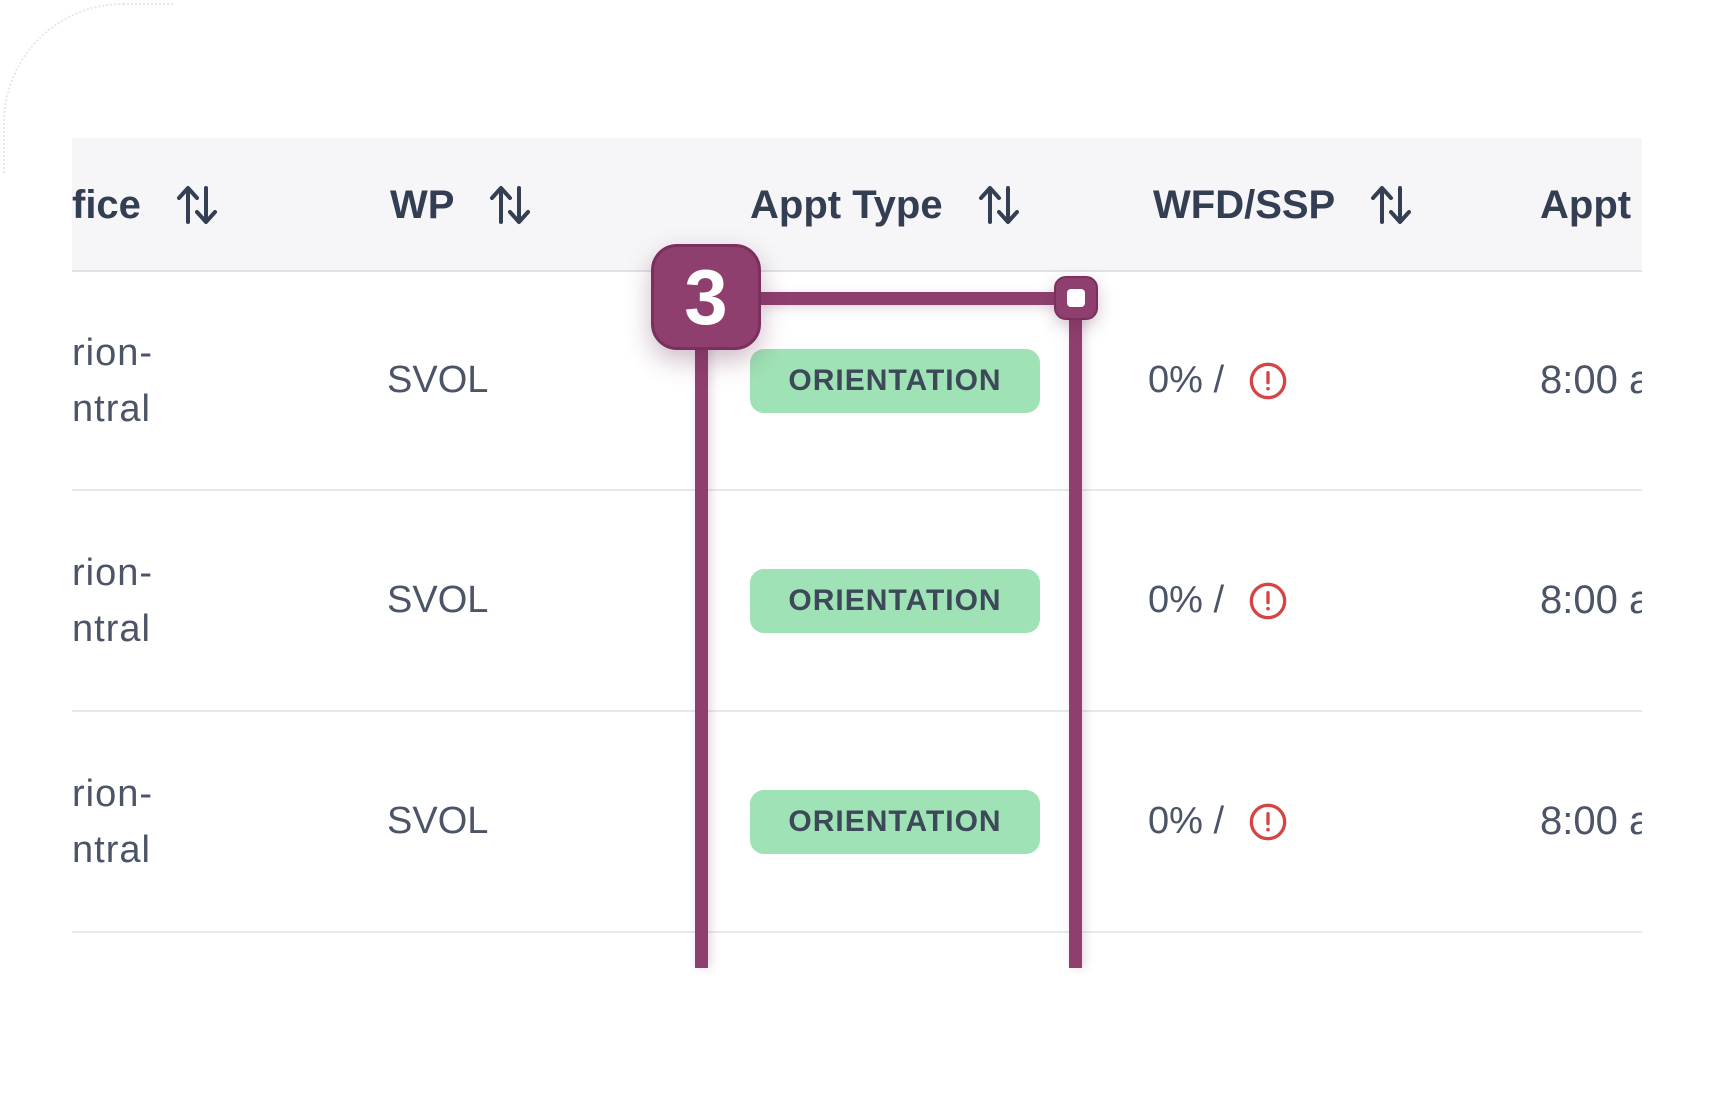  I want to click on column-header-wfd-ssp: WFD/SSP, so click(1283, 205).